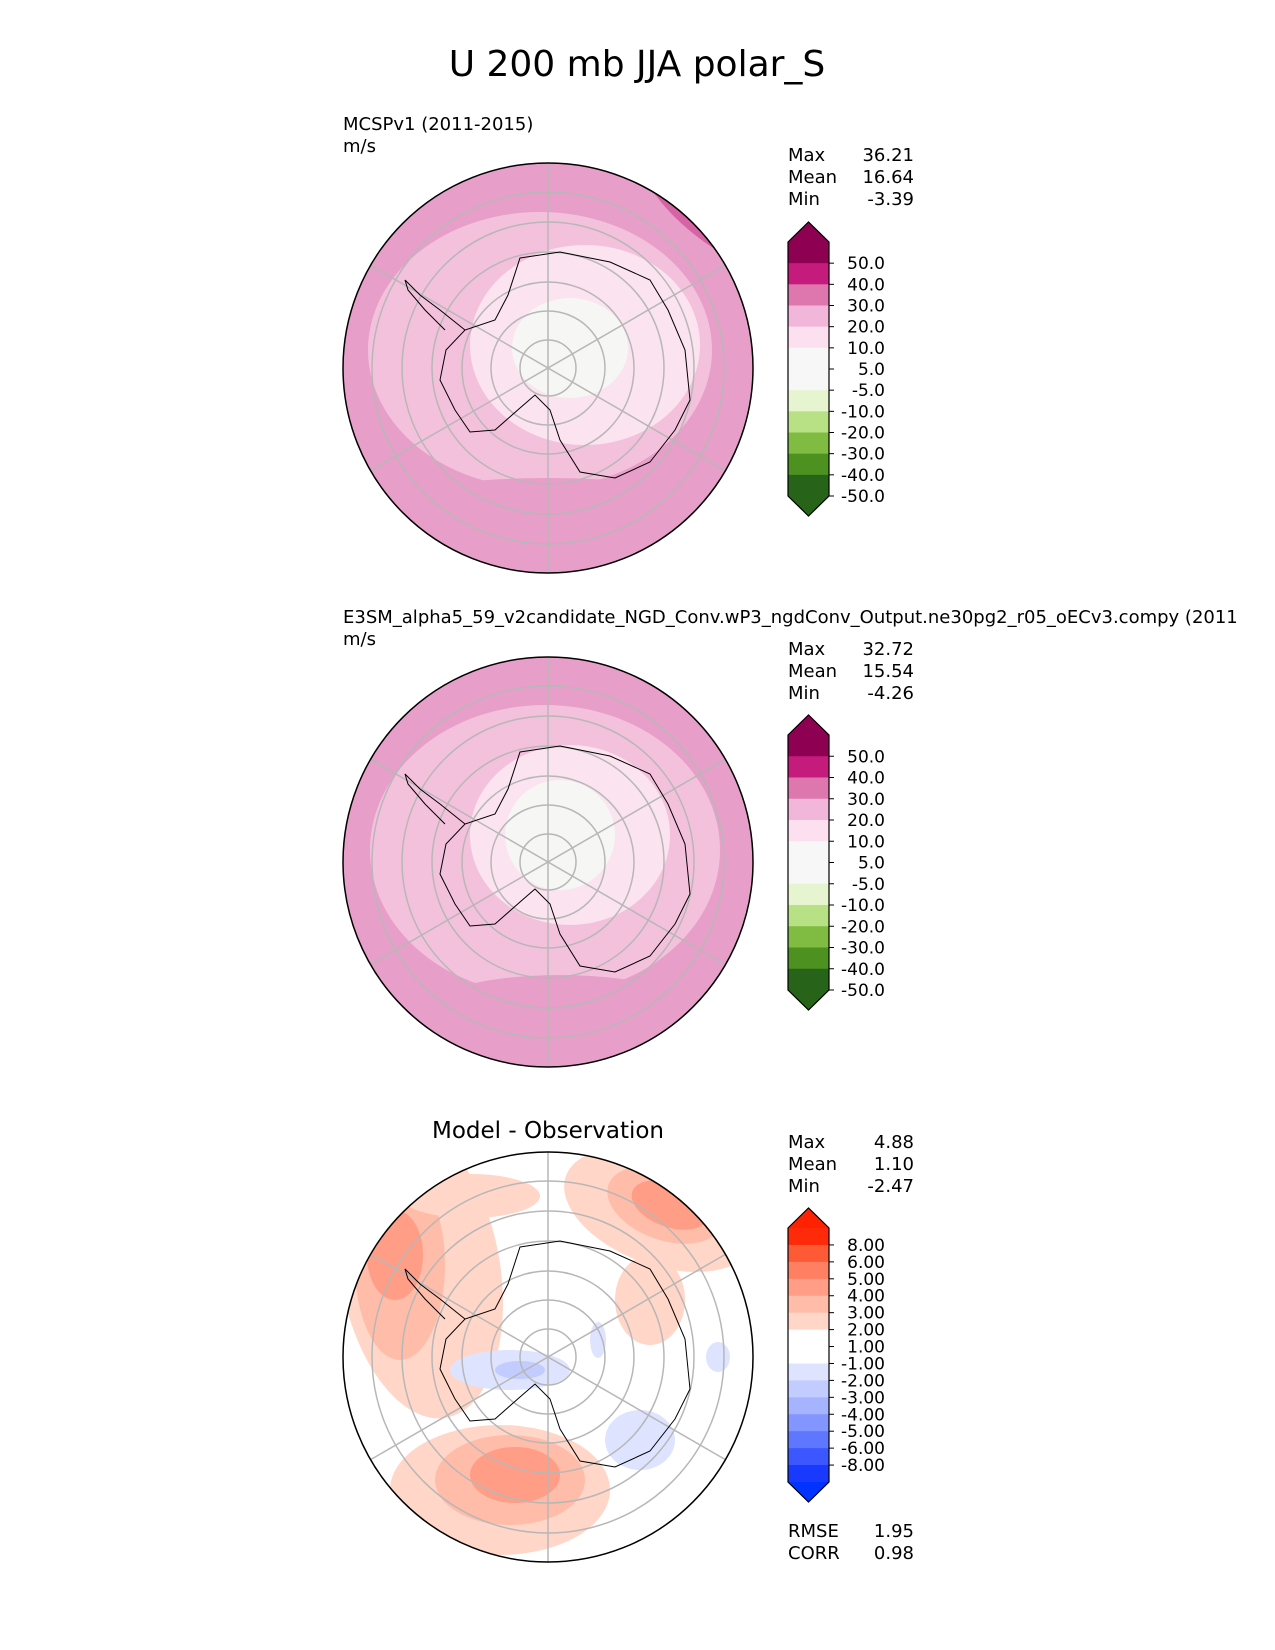 This screenshot has width=1275, height=1650. What do you see at coordinates (560, 1020) in the screenshot?
I see `field-band-20-30-south` at bounding box center [560, 1020].